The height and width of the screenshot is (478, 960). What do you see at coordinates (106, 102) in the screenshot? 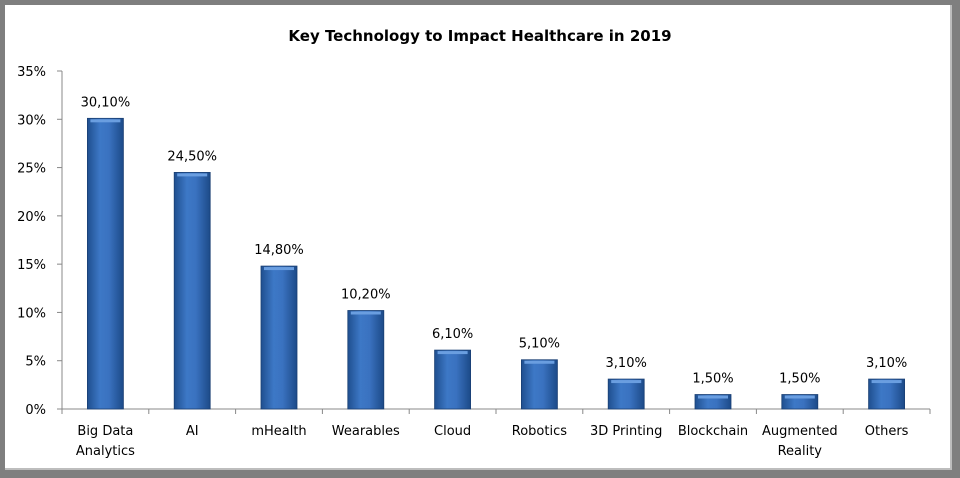
I see `data-label: 30,10%` at bounding box center [106, 102].